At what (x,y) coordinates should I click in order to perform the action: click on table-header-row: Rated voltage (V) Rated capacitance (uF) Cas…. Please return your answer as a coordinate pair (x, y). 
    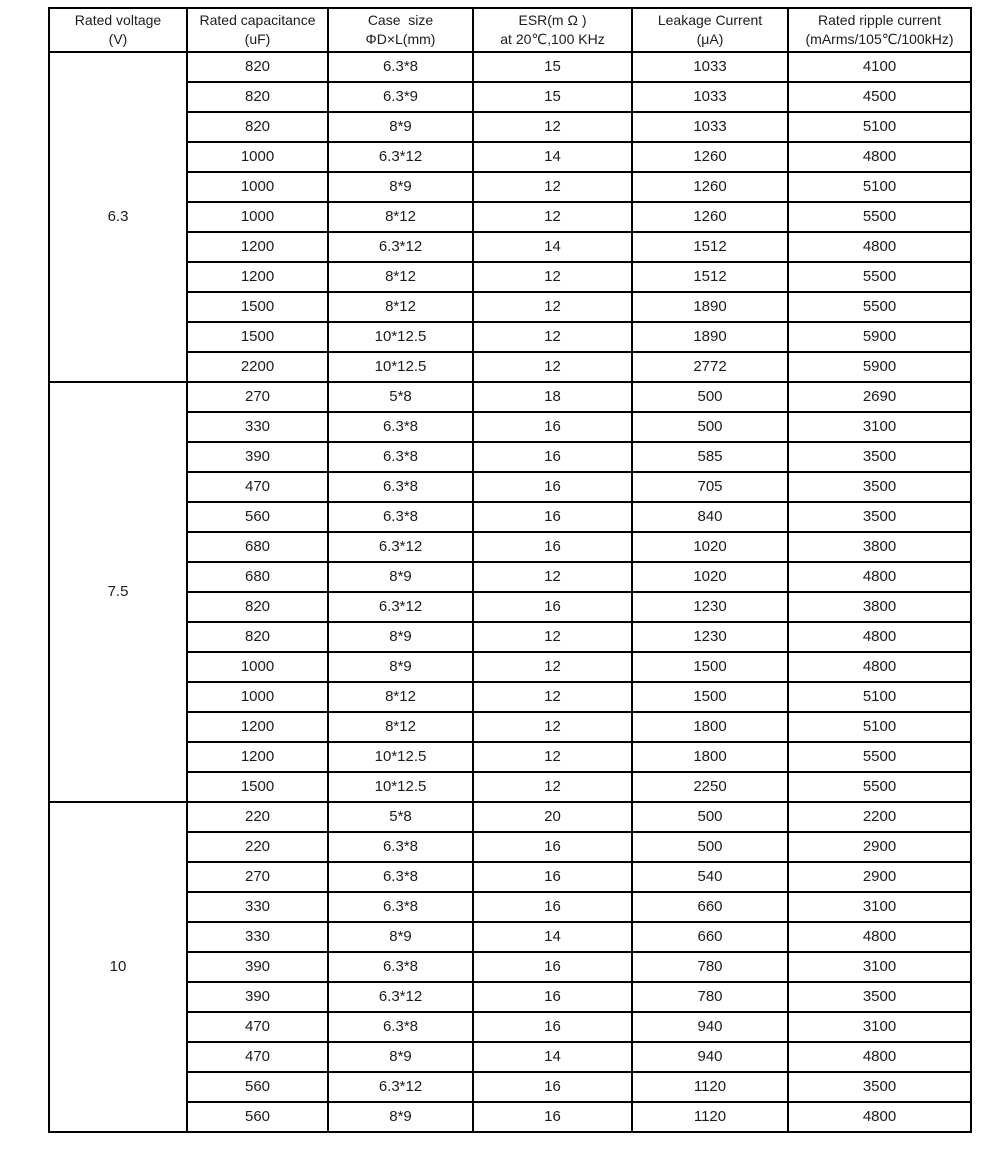
    Looking at the image, I should click on (510, 30).